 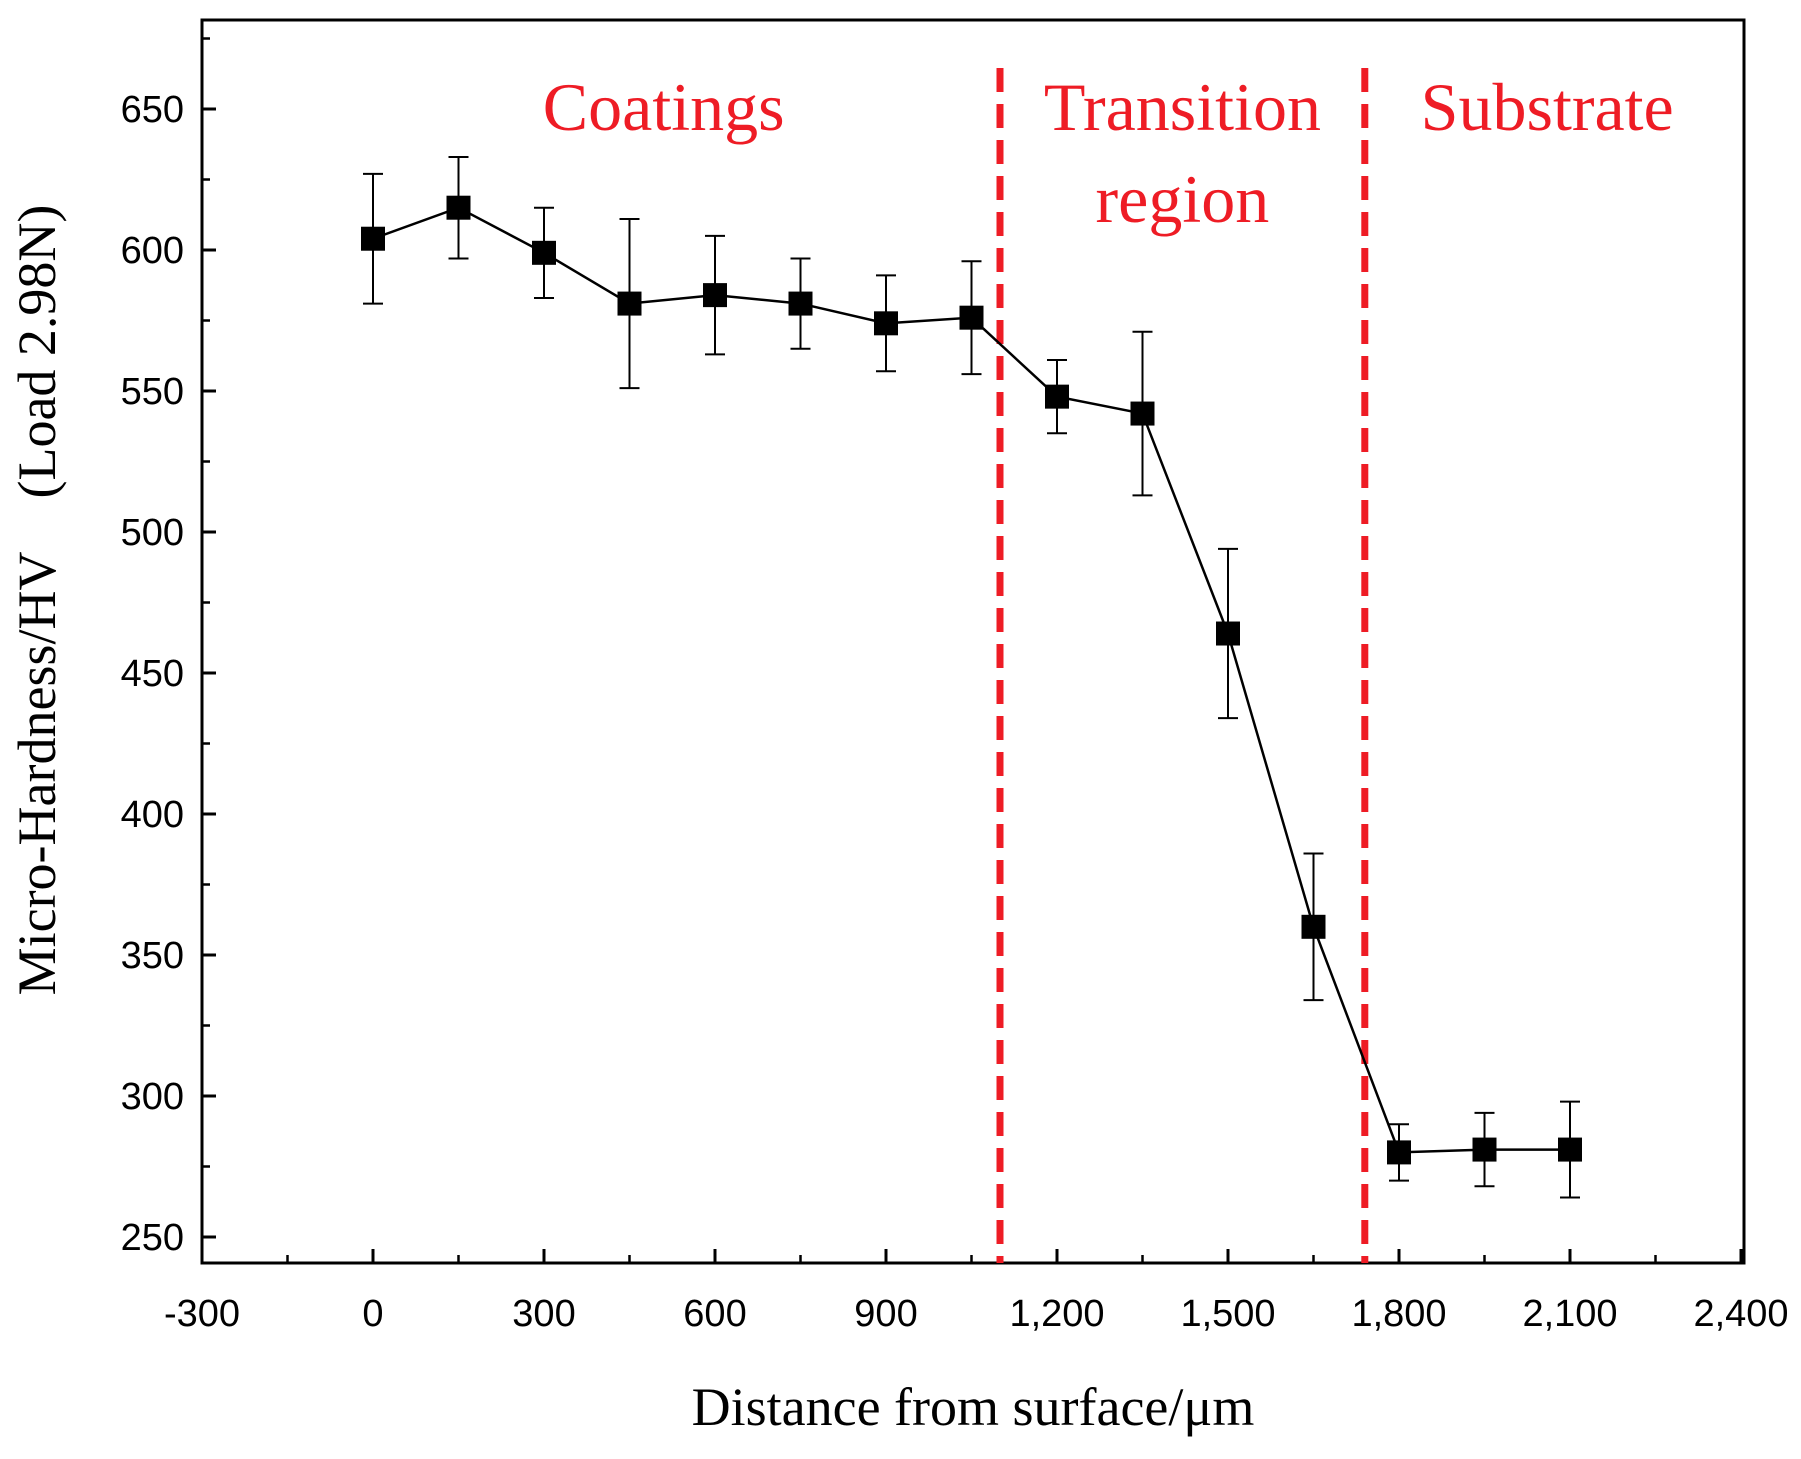 I want to click on x-tick-label: 2,100, so click(x=1569, y=1314).